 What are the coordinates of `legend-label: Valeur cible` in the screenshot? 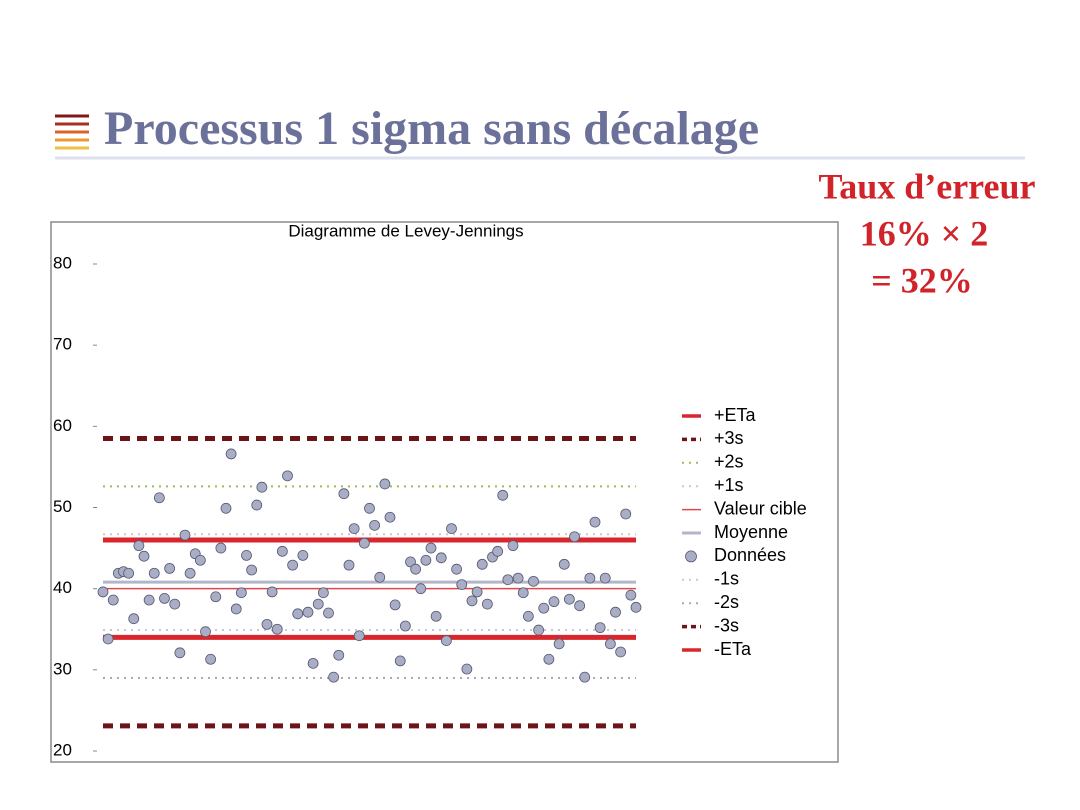 It's located at (760, 508).